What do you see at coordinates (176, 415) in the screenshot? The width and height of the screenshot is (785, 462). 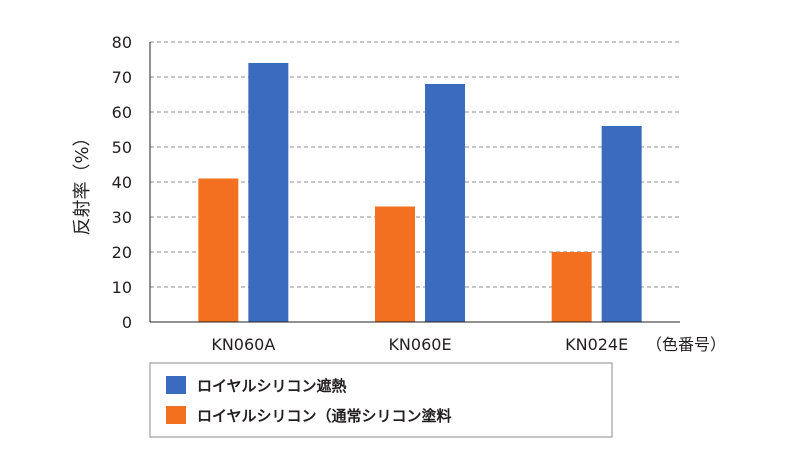 I see `legend-swatch-normal` at bounding box center [176, 415].